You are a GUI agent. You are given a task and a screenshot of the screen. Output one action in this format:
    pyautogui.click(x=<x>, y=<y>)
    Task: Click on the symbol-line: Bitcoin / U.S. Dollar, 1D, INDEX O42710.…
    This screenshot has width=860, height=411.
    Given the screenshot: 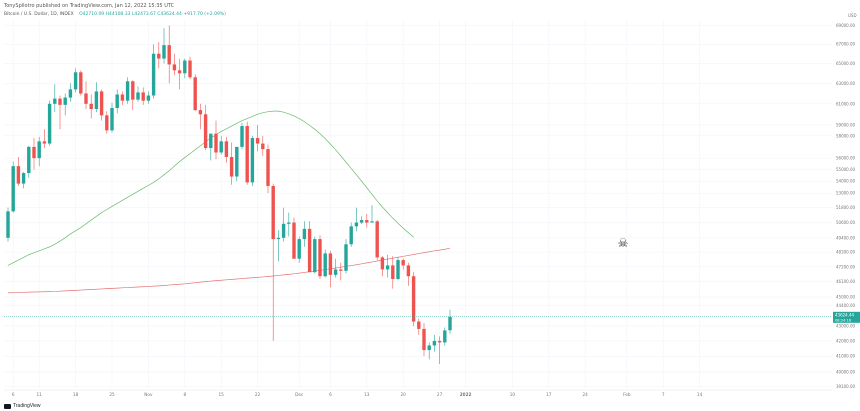 What is the action you would take?
    pyautogui.click(x=115, y=14)
    